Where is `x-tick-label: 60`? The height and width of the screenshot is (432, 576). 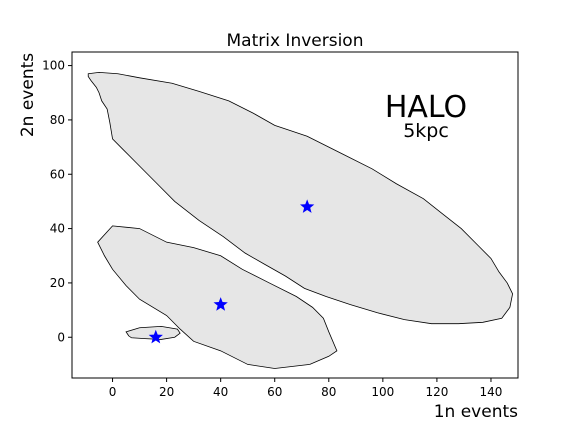
x-tick-label: 60 is located at coordinates (274, 392).